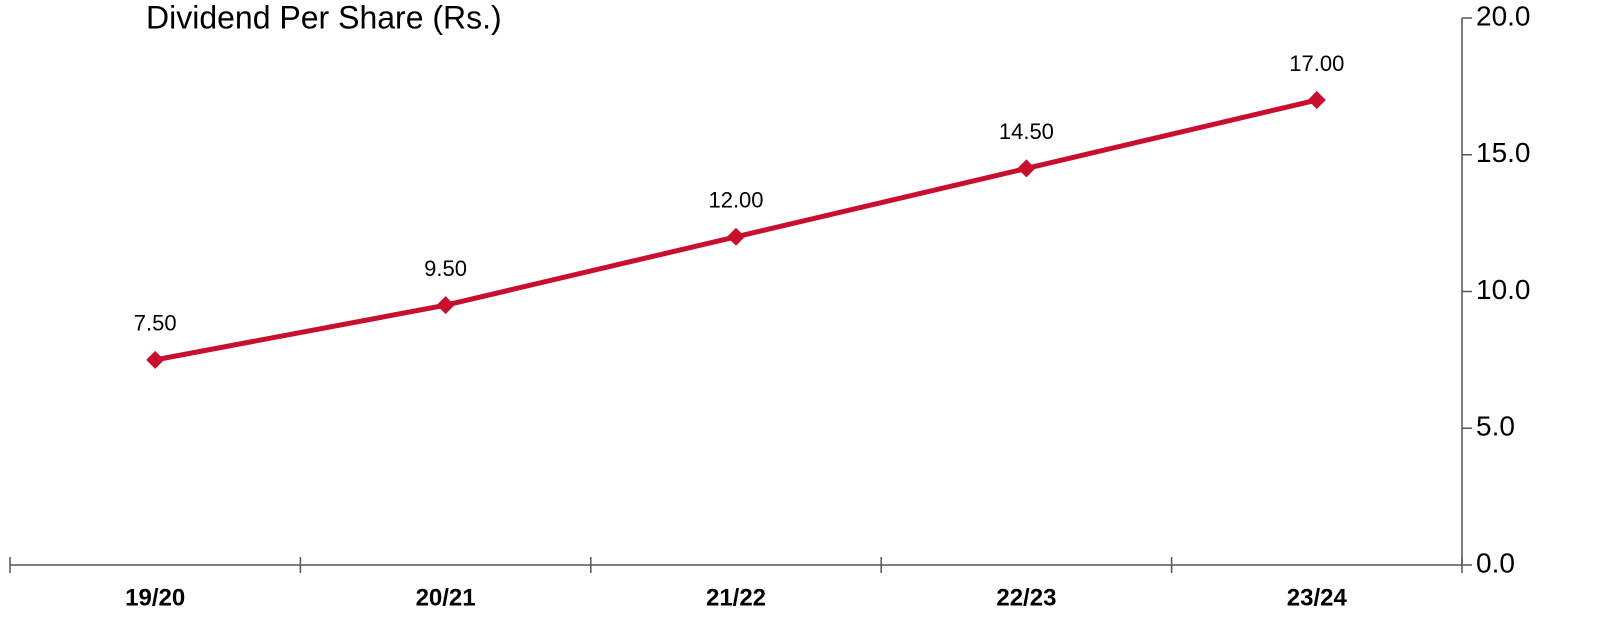  I want to click on x-tick-label: 19/20, so click(155, 597).